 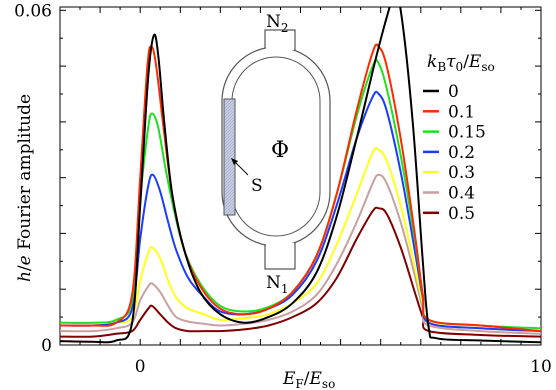 I want to click on lead-n2-cover, so click(x=280, y=47).